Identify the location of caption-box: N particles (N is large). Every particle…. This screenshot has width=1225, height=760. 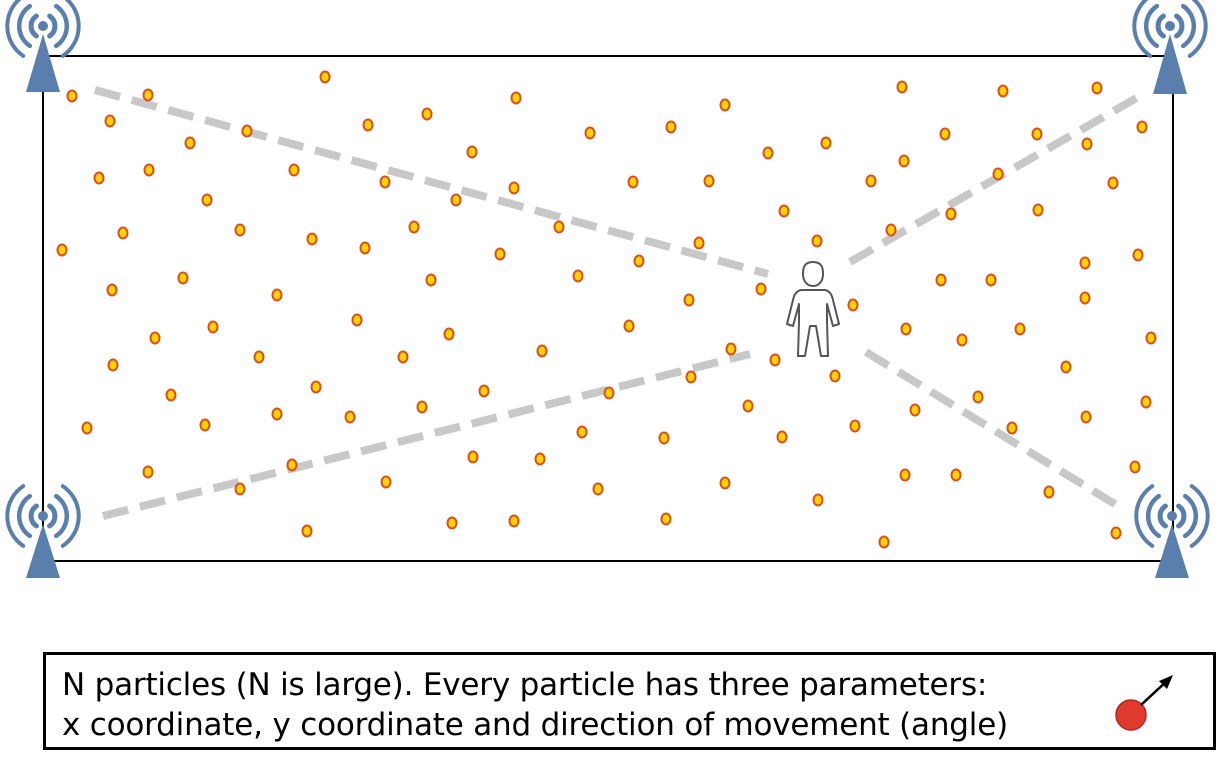
(629, 701).